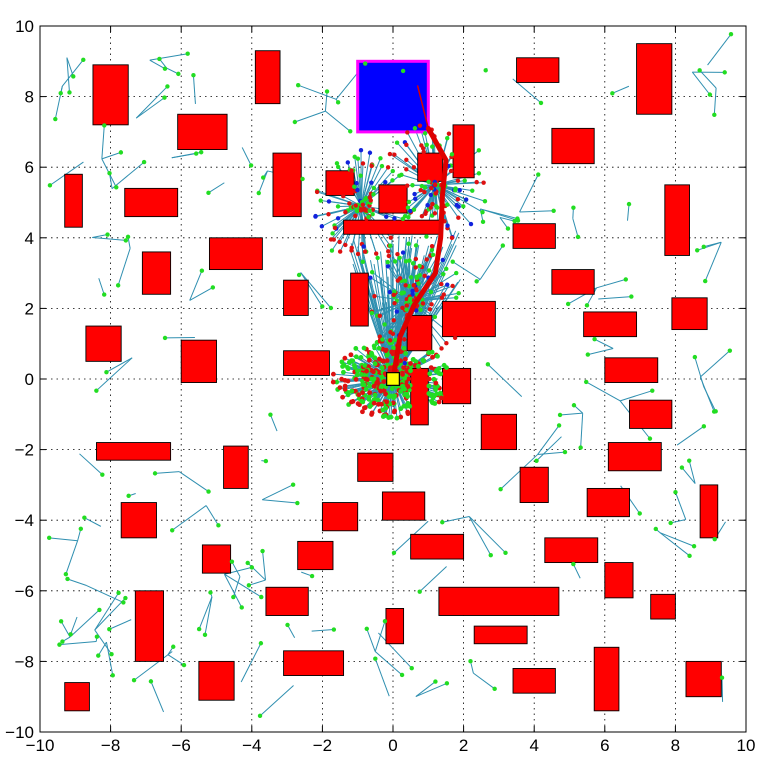 The width and height of the screenshot is (766, 767). Describe the element at coordinates (393, 379) in the screenshot. I see `start-marker` at that location.